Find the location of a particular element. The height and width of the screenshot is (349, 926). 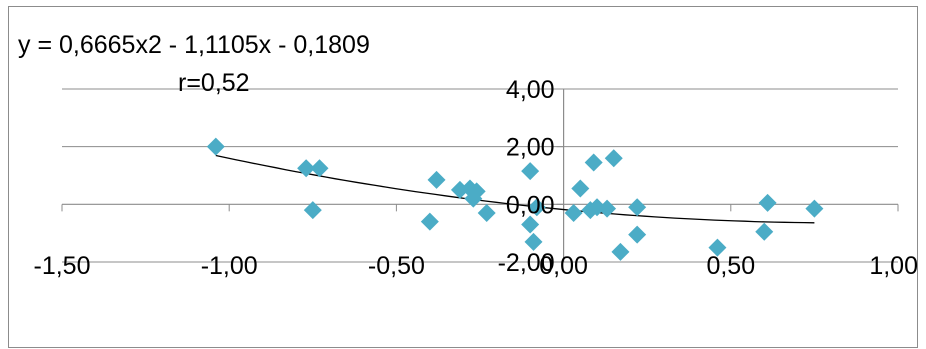

y-tick-label-1: 0,00 is located at coordinates (530, 205).